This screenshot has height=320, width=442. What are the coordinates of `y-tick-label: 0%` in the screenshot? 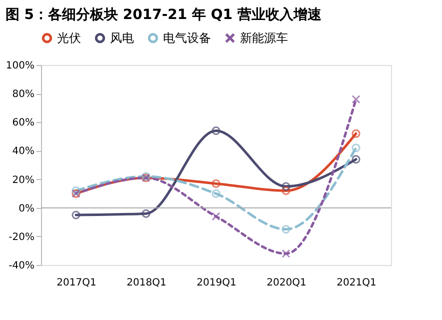 It's located at (26, 208).